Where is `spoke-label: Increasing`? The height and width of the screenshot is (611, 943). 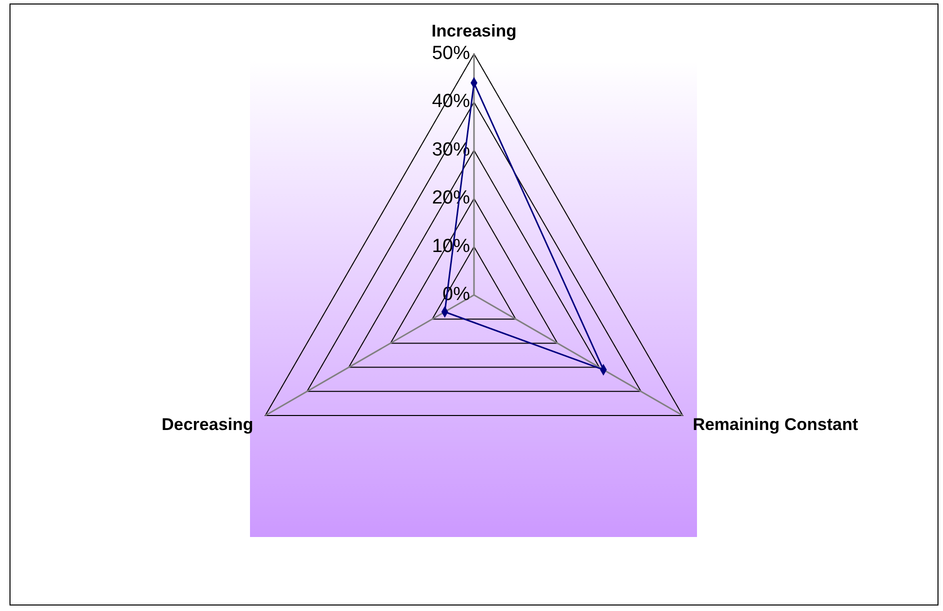 spoke-label: Increasing is located at coordinates (474, 30).